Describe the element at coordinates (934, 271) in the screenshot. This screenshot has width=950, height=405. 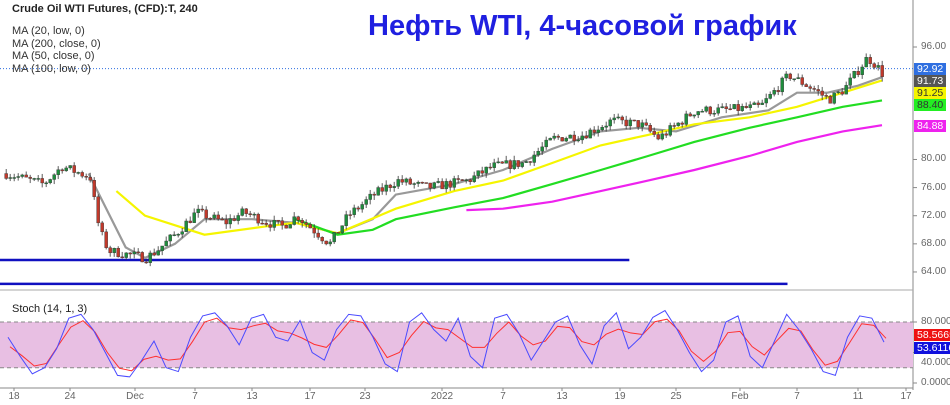
I see `price-axis-label: 64.00` at that location.